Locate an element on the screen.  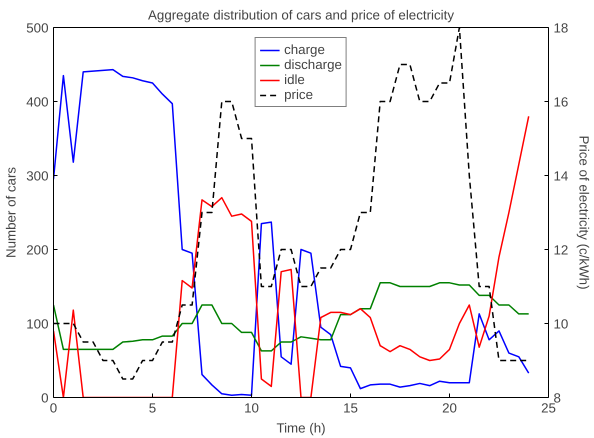
y2-tick-label: 14 is located at coordinates (561, 176).